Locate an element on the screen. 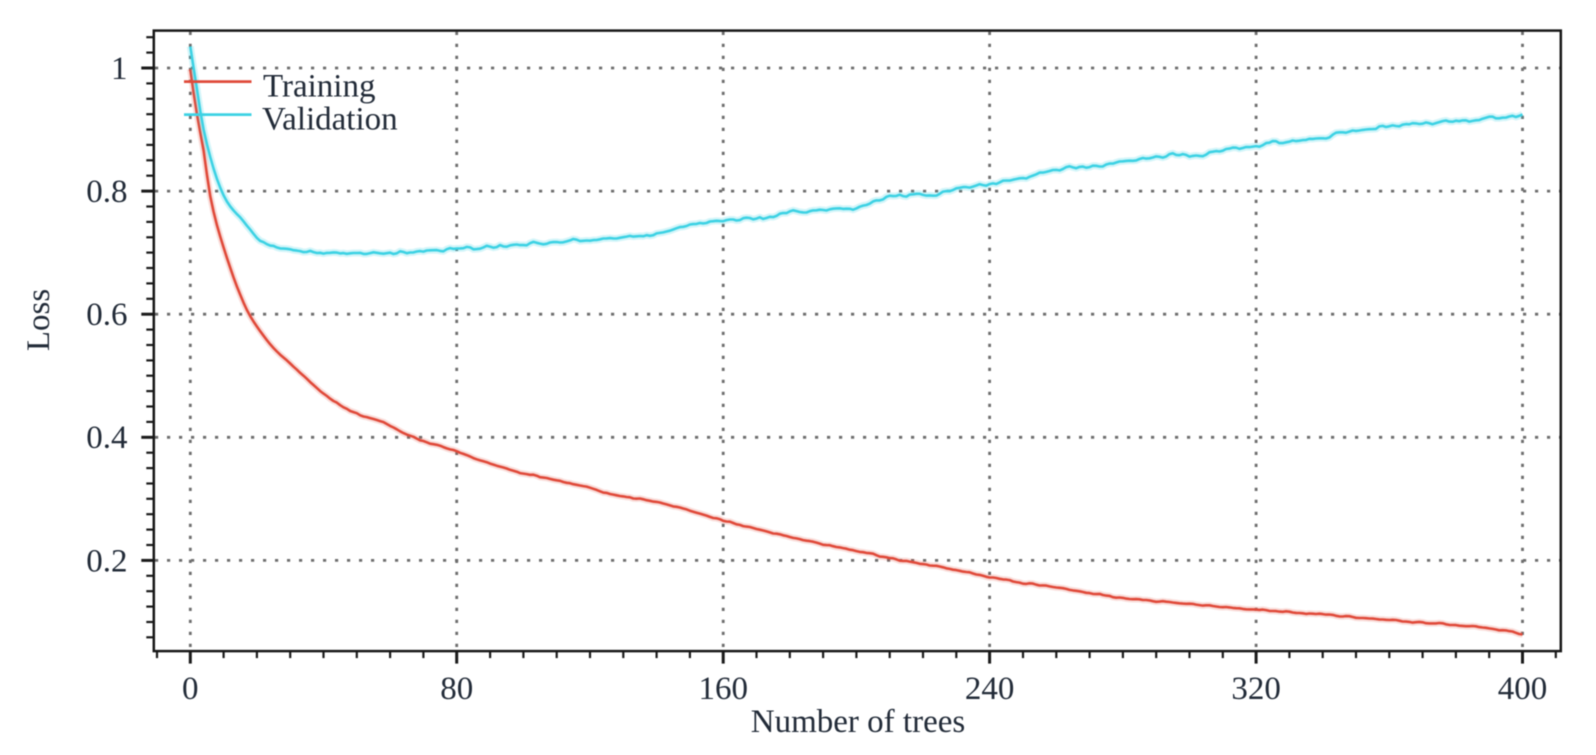  svg-text: 0.8 is located at coordinates (106, 192).